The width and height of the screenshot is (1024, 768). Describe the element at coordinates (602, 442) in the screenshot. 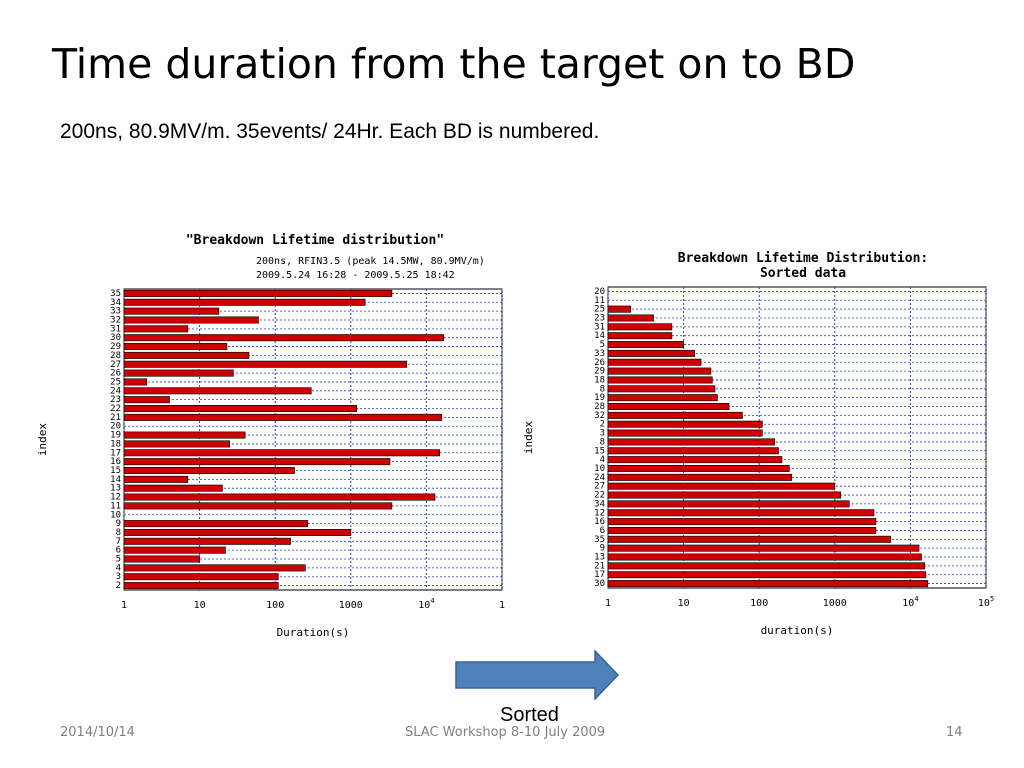

I see `category-label: 8` at that location.